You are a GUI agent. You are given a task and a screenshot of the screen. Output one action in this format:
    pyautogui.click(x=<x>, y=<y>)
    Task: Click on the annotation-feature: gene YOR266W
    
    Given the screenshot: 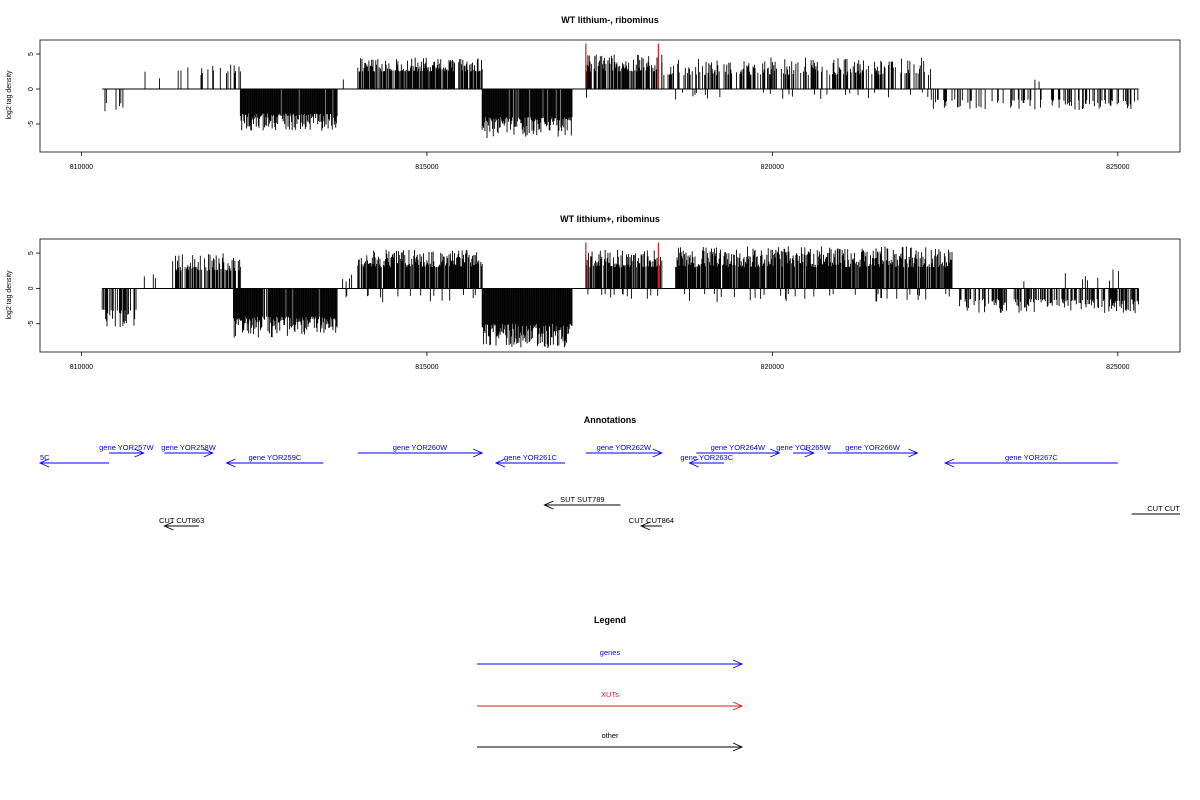 What is the action you would take?
    pyautogui.click(x=873, y=450)
    